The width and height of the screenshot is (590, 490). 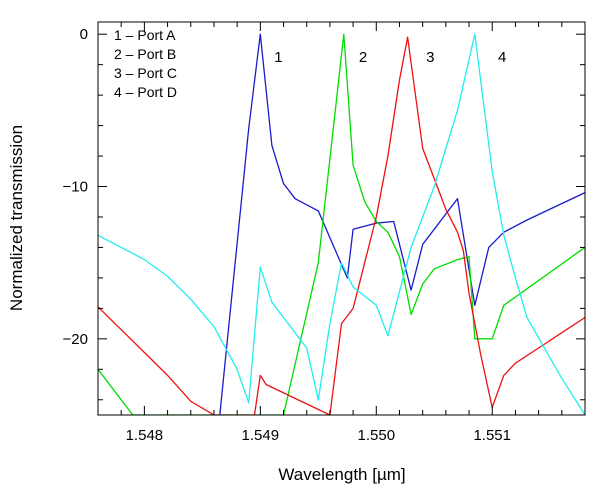 What do you see at coordinates (341, 474) in the screenshot?
I see `x-axis-title: Wavelength [µm]` at bounding box center [341, 474].